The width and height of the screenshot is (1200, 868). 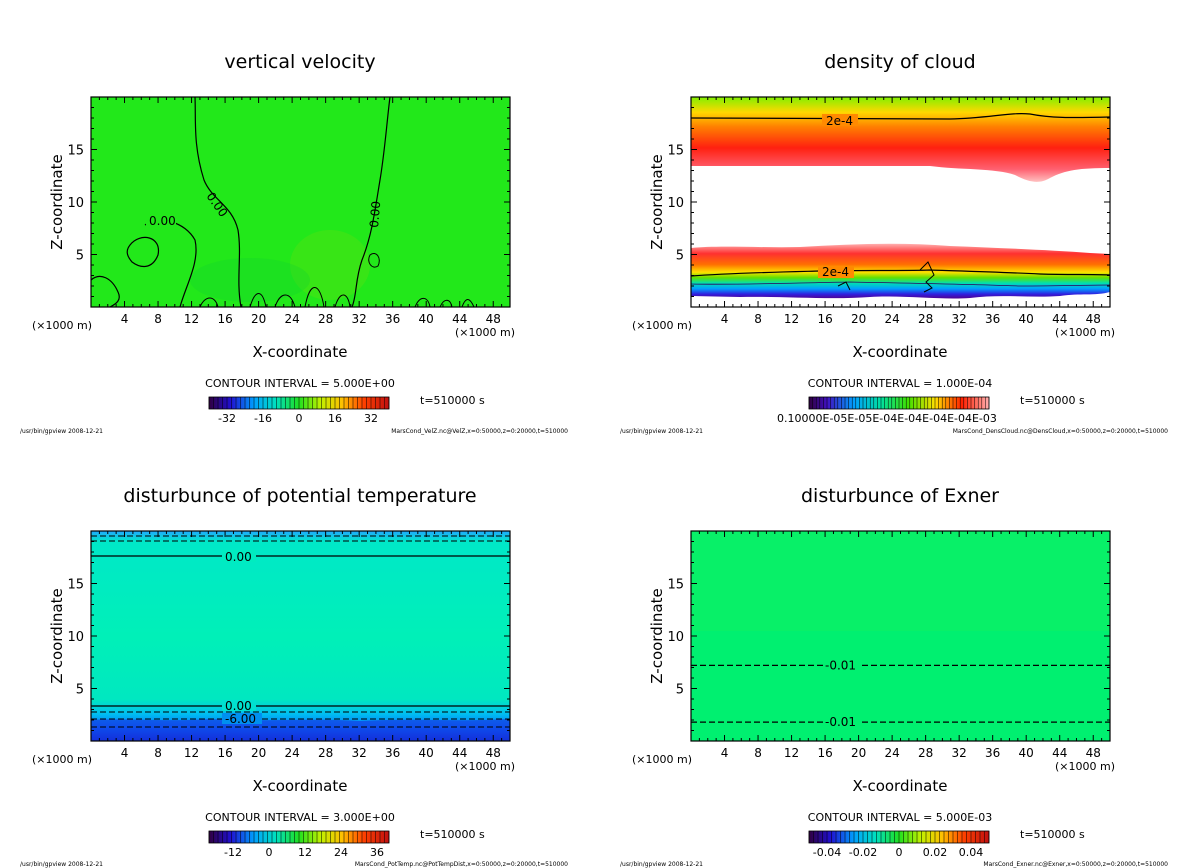 I want to click on y-ticks: 5 10 15, so click(x=288, y=202).